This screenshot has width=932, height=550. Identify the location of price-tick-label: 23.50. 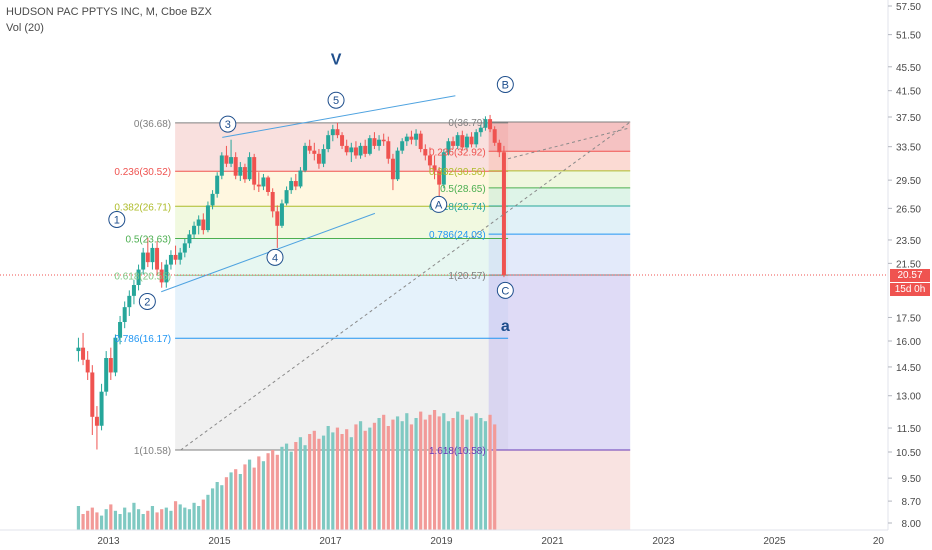
(908, 241).